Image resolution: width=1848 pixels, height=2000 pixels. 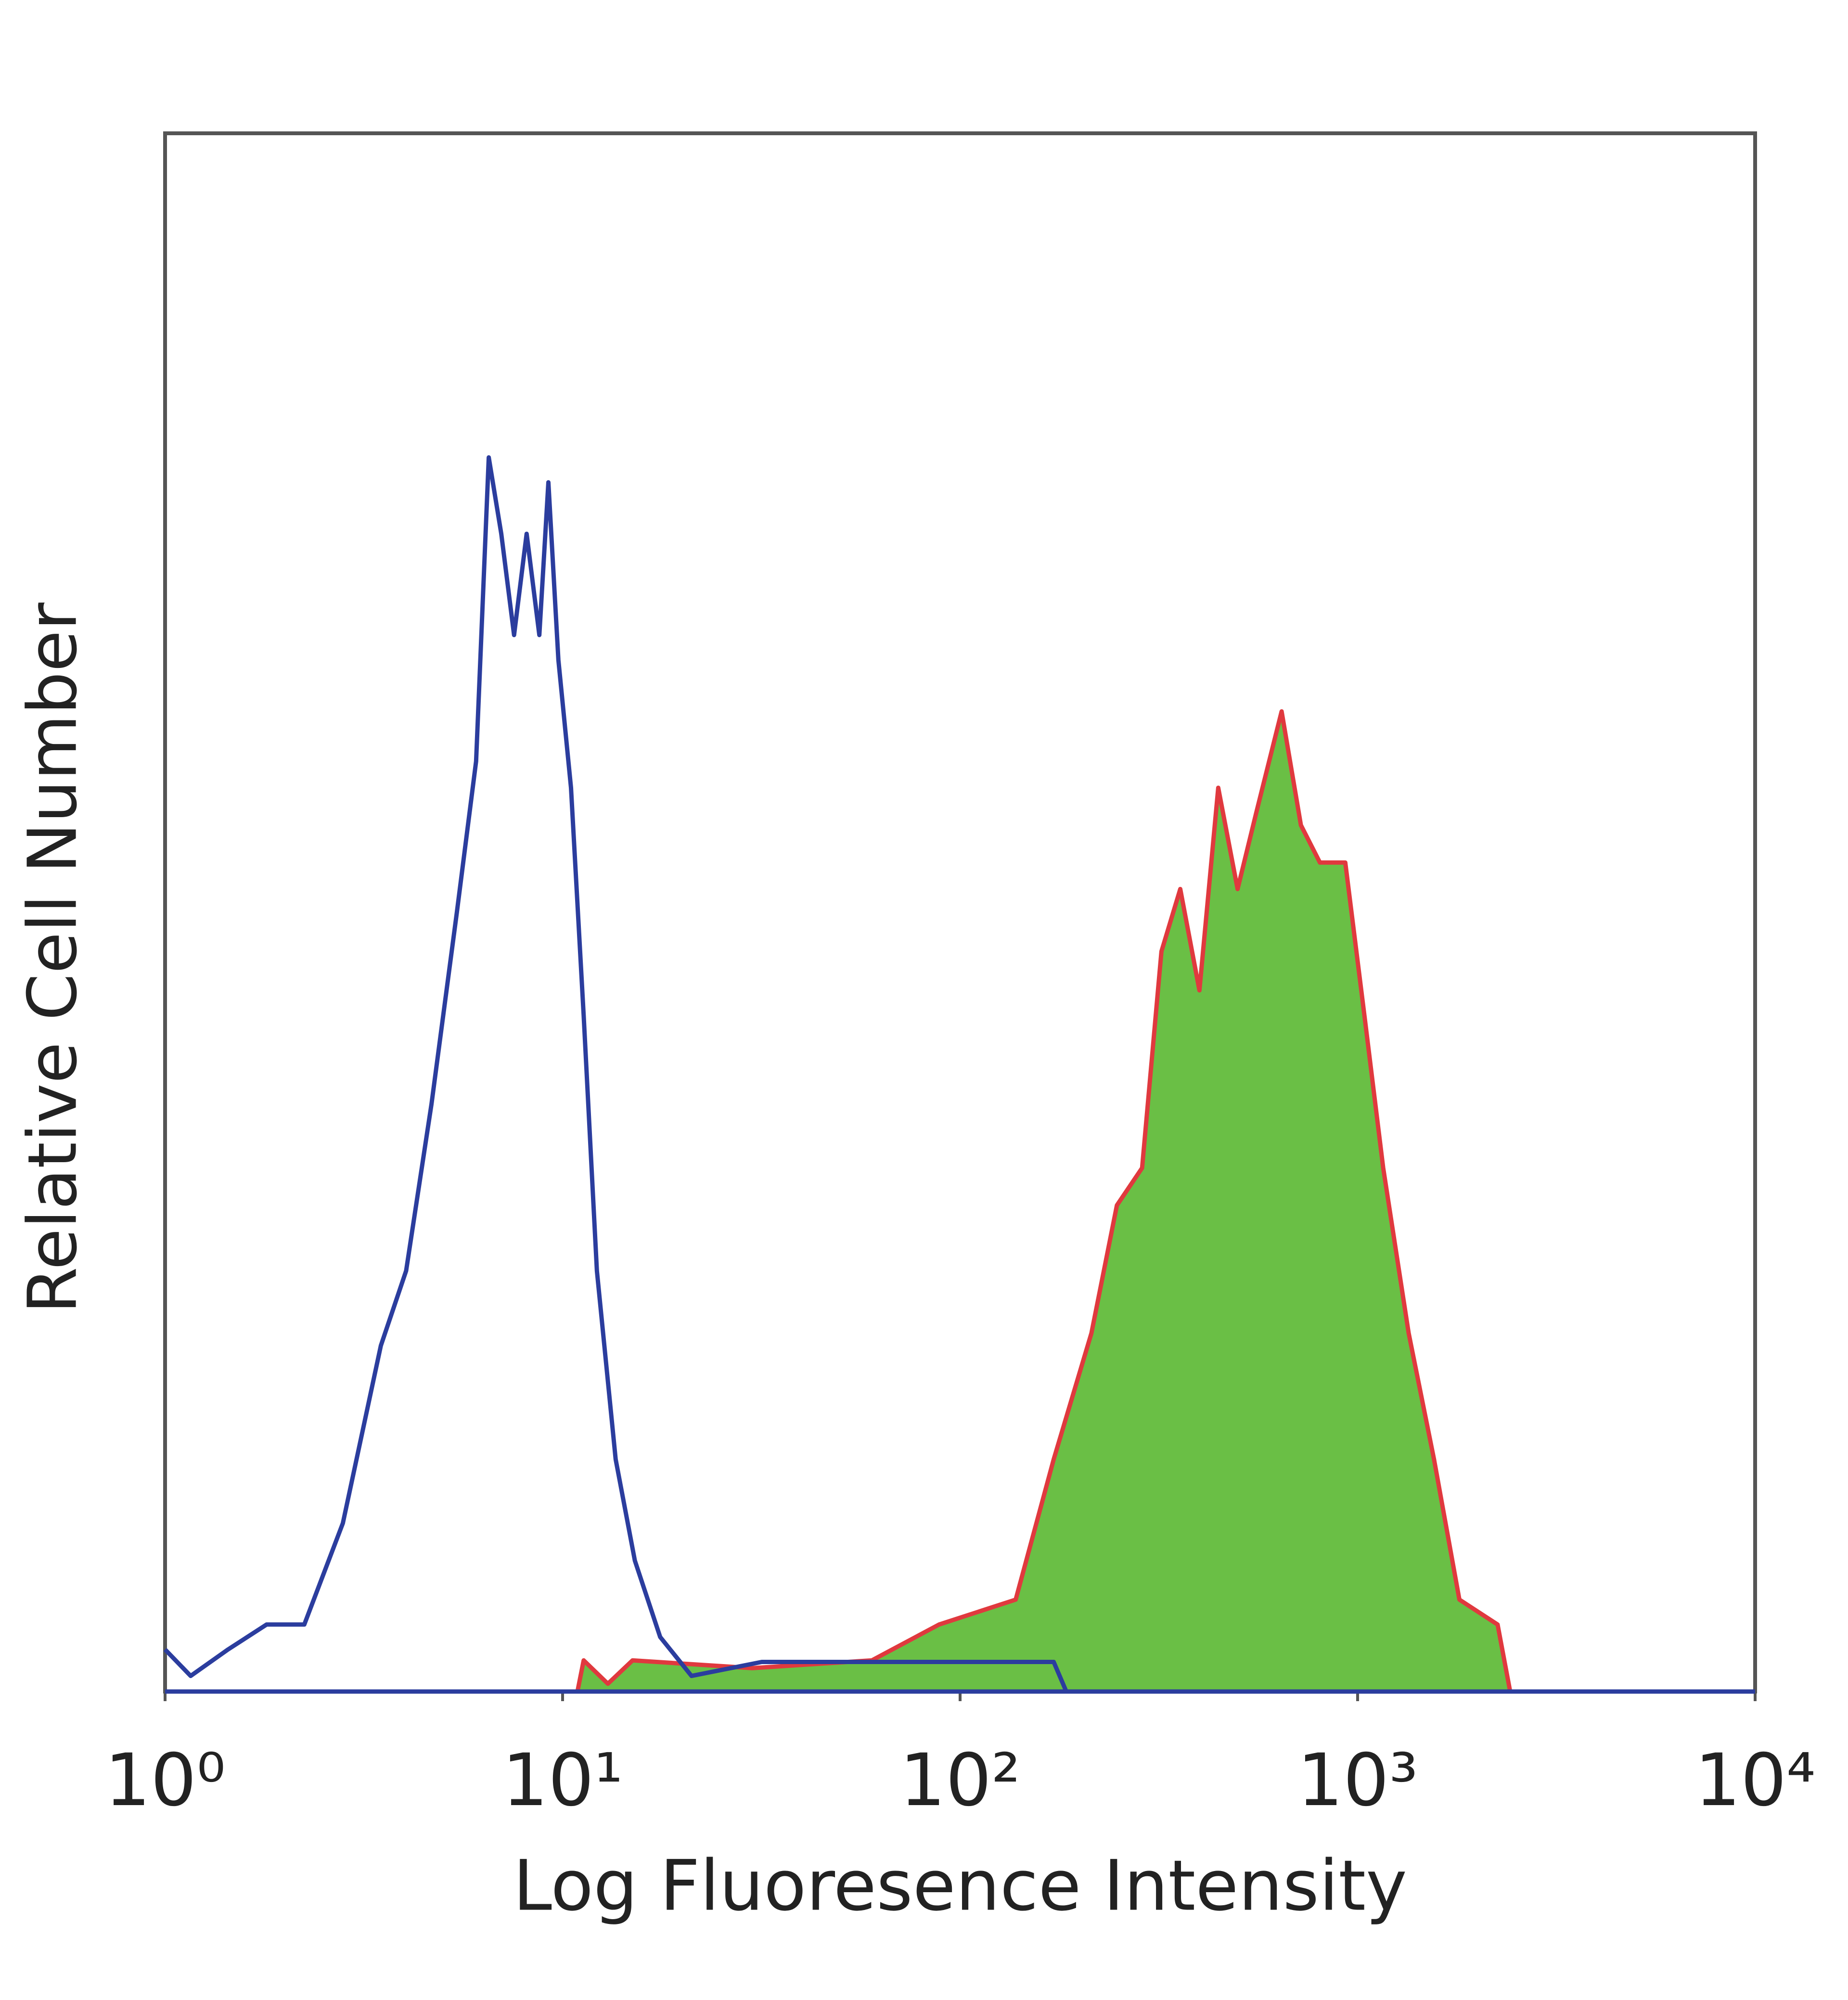 What do you see at coordinates (164, 1780) in the screenshot?
I see `x-tick-label: 10⁰` at bounding box center [164, 1780].